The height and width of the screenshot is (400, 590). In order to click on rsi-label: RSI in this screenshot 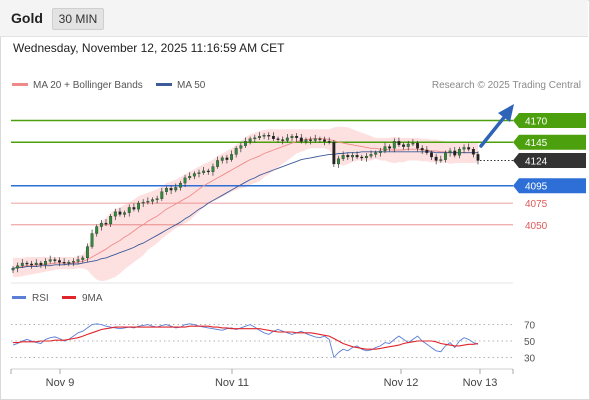, I will do `click(40, 298)`.